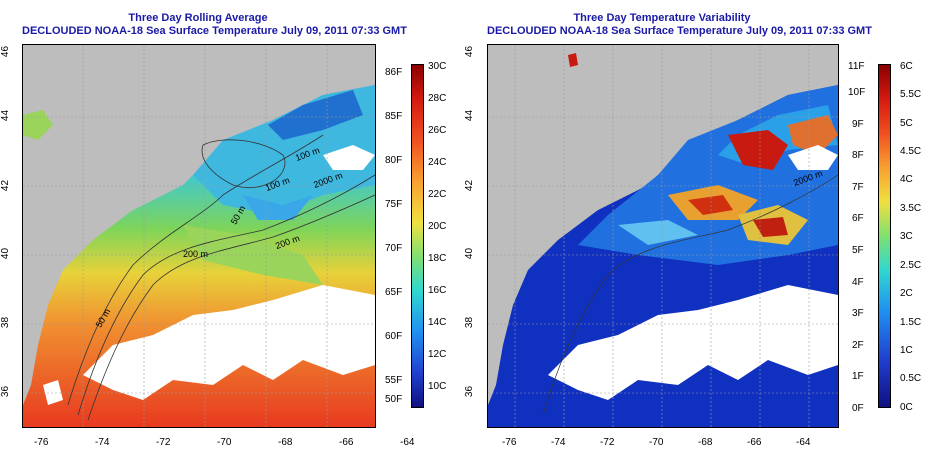 This screenshot has height=475, width=950. I want to click on right-title-line1: Three Day Temperature Variability, so click(662, 18).